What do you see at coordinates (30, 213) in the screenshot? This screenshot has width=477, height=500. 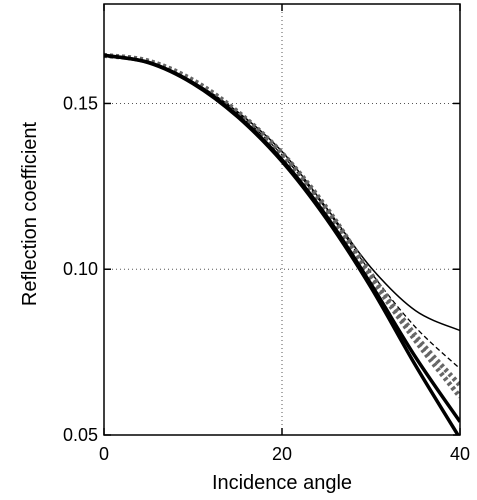 I see `y-axis-label: Reflection coefficient` at bounding box center [30, 213].